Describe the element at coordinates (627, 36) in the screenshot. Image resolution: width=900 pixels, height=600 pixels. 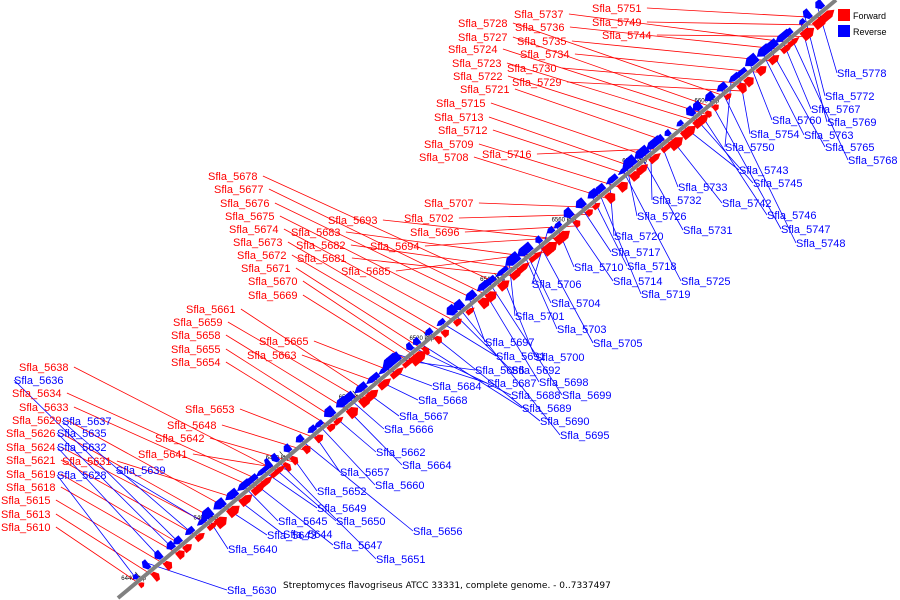
I see `gene-label-sfla_5744: Sfla_5744` at that location.